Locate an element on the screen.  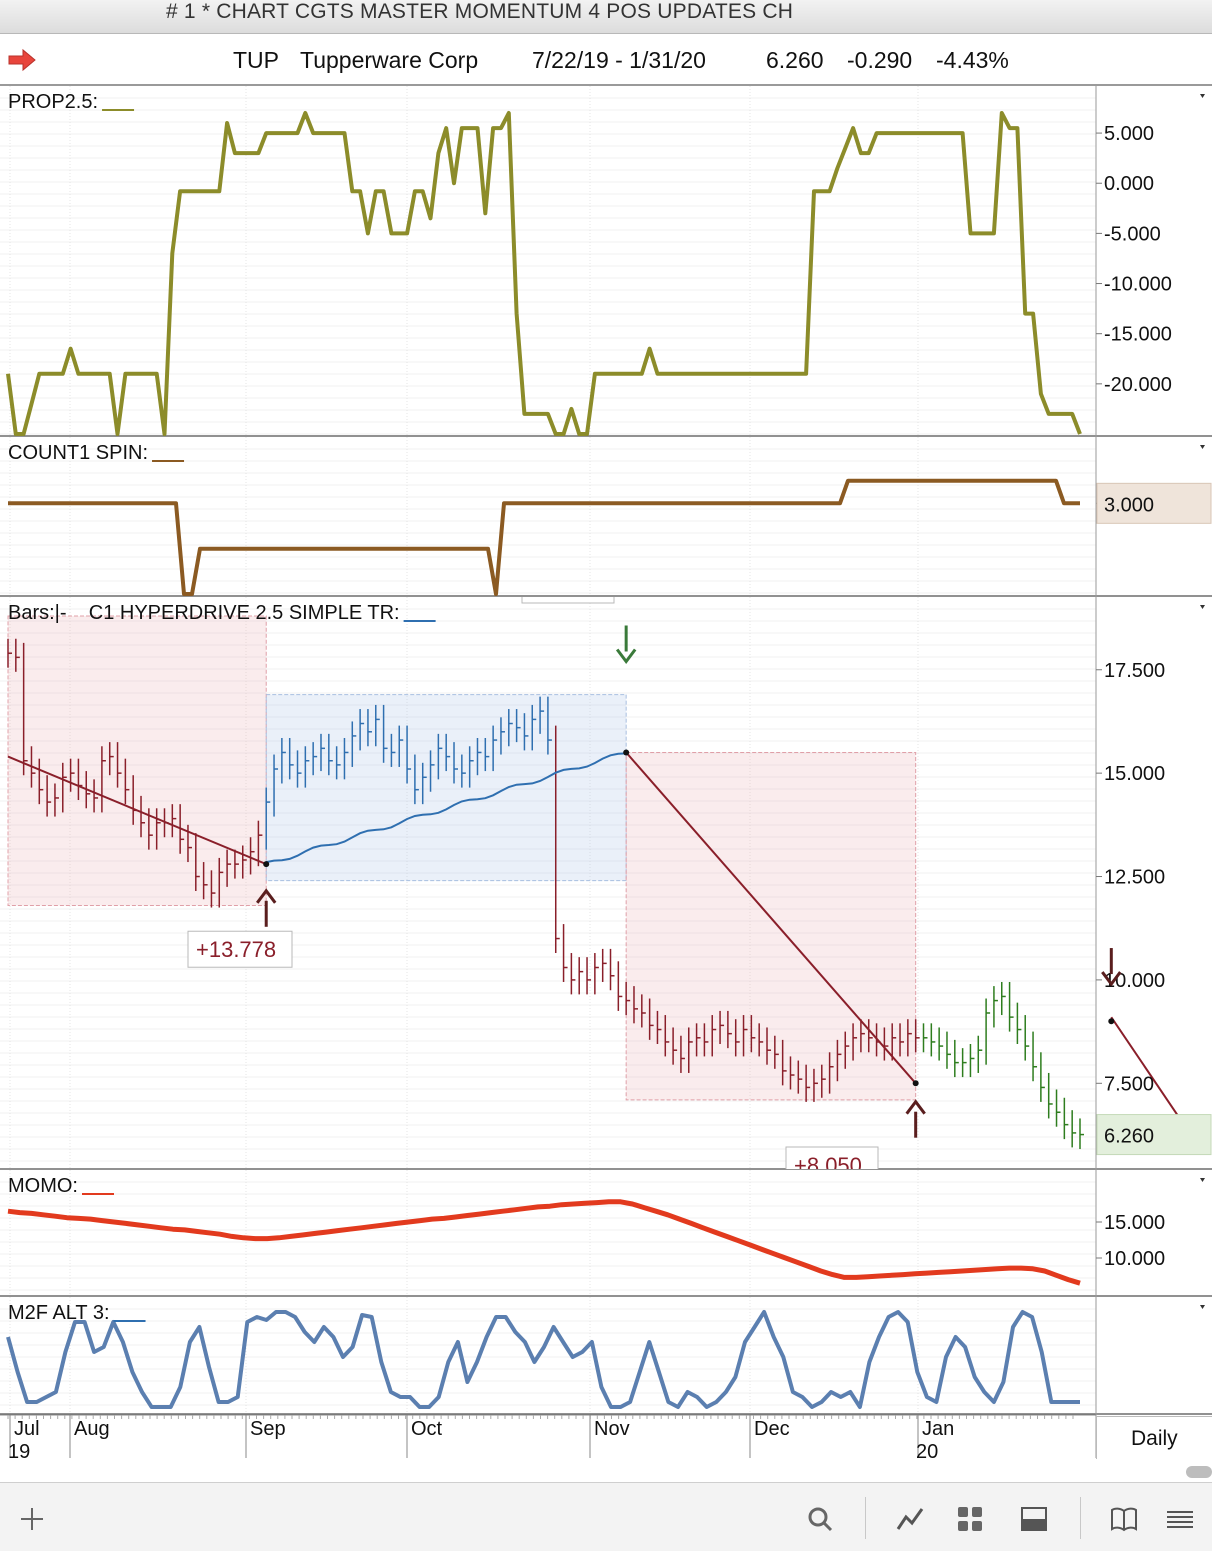
bottom-toolbar is located at coordinates (606, 1516).